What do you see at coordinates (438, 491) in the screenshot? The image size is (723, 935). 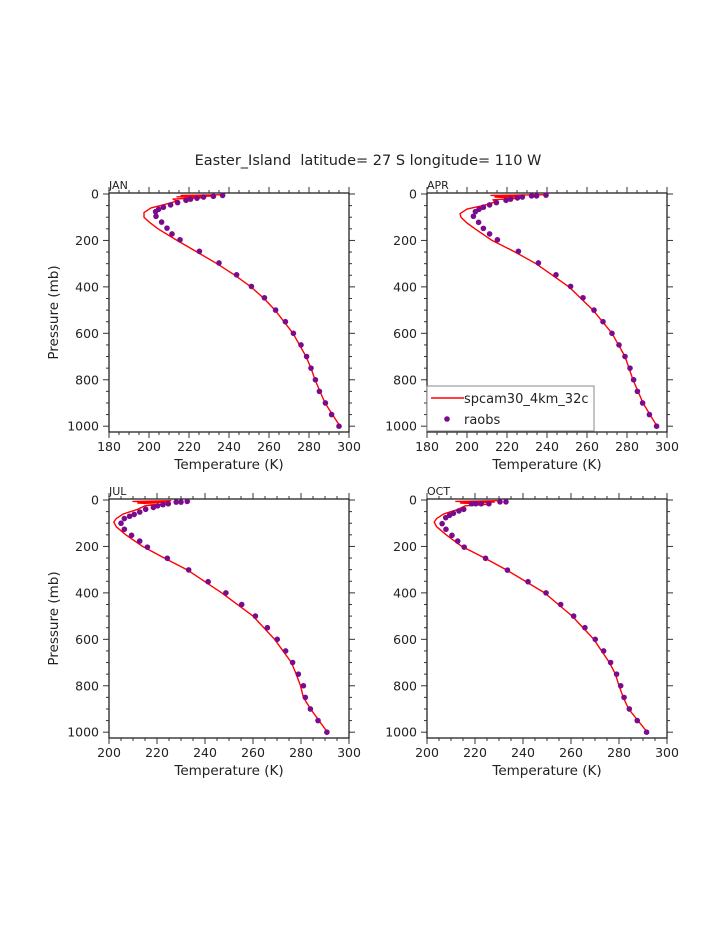 I see `panel-label: OCT` at bounding box center [438, 491].